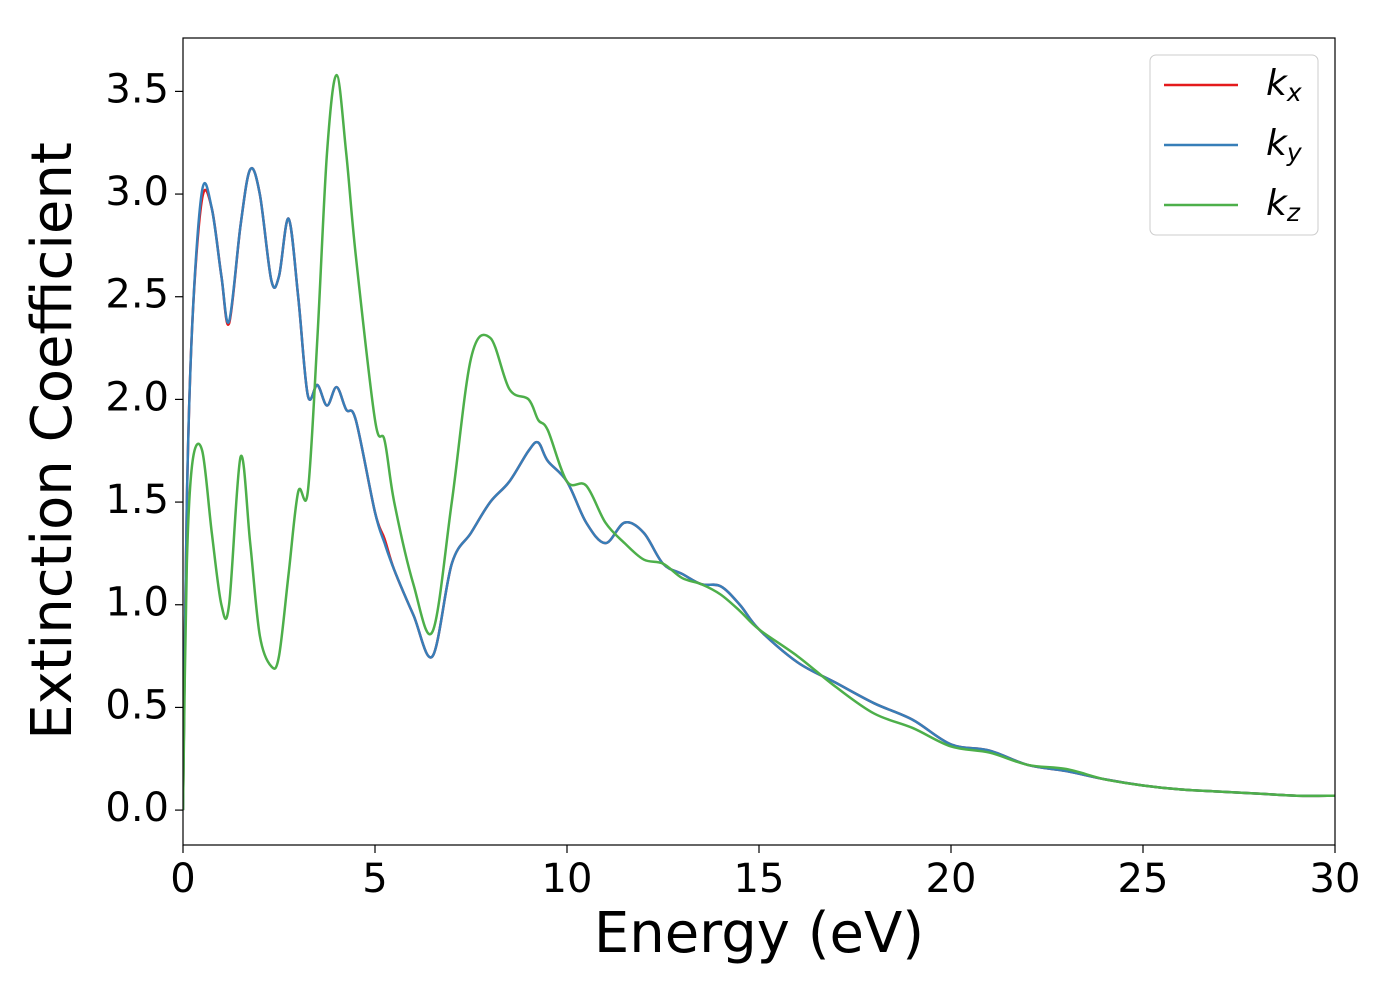 This screenshot has height=1000, width=1400. What do you see at coordinates (567, 879) in the screenshot?
I see `x-tick-label: 10` at bounding box center [567, 879].